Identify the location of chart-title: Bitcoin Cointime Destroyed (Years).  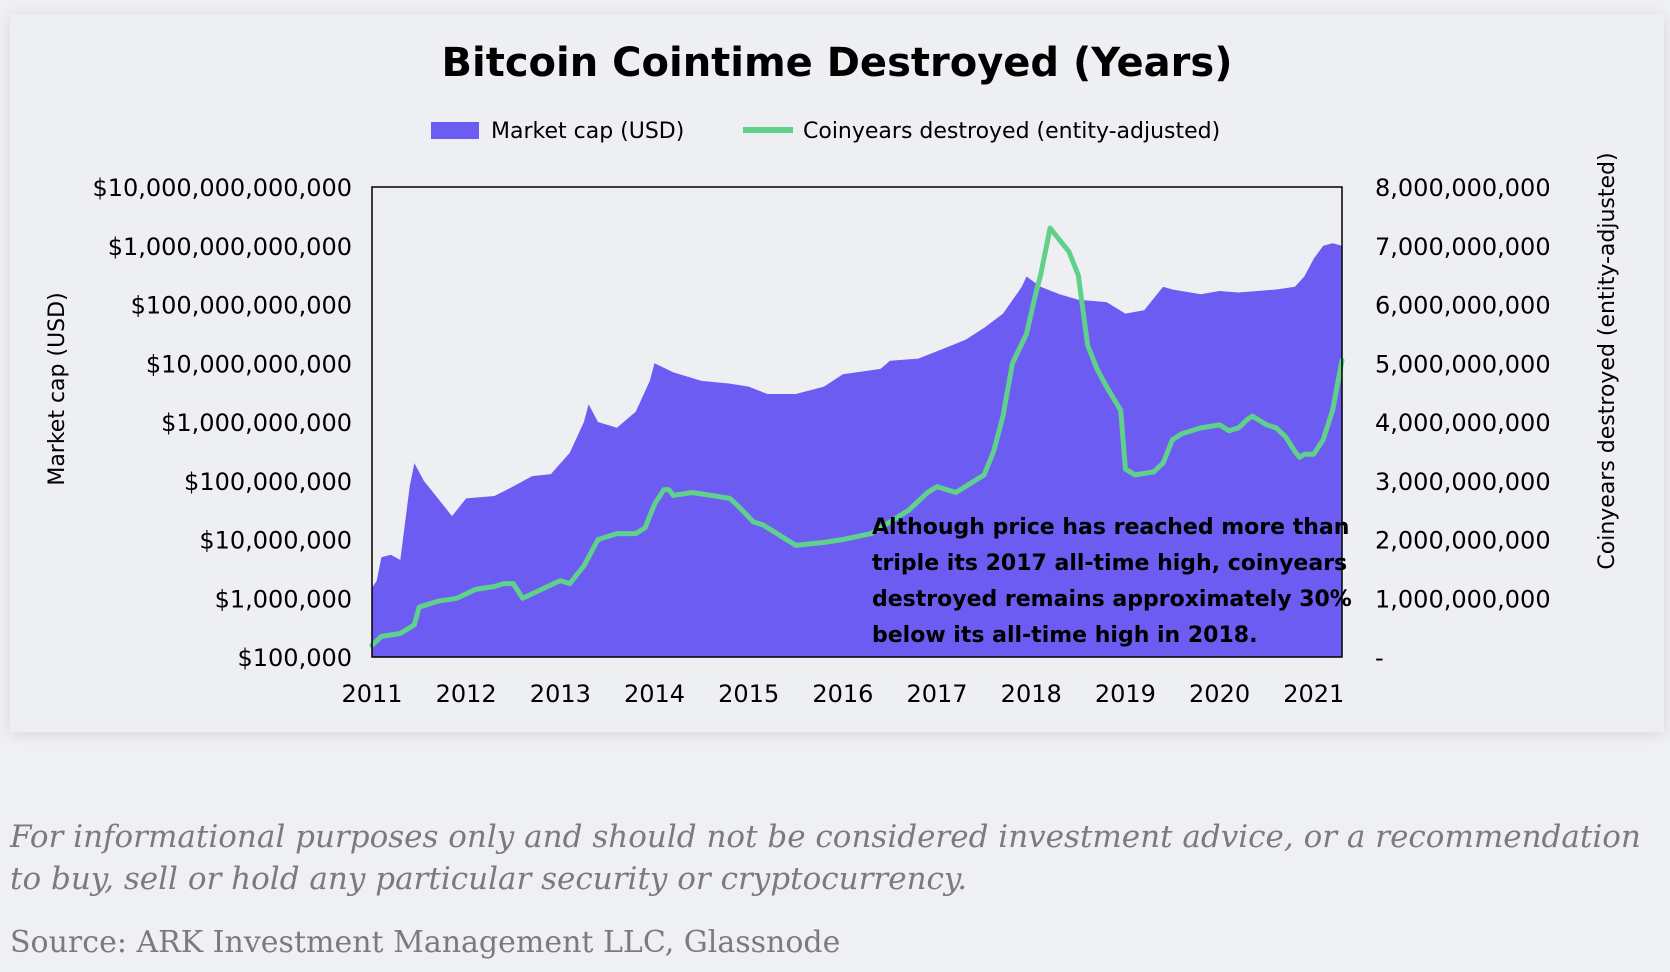
(837, 63).